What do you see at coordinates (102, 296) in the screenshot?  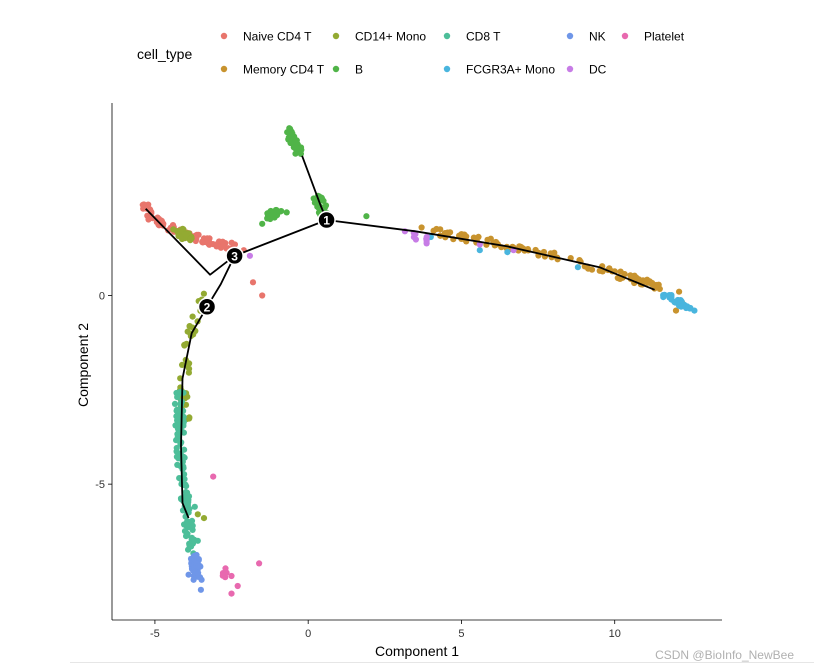 I see `y-tick-label: 0` at bounding box center [102, 296].